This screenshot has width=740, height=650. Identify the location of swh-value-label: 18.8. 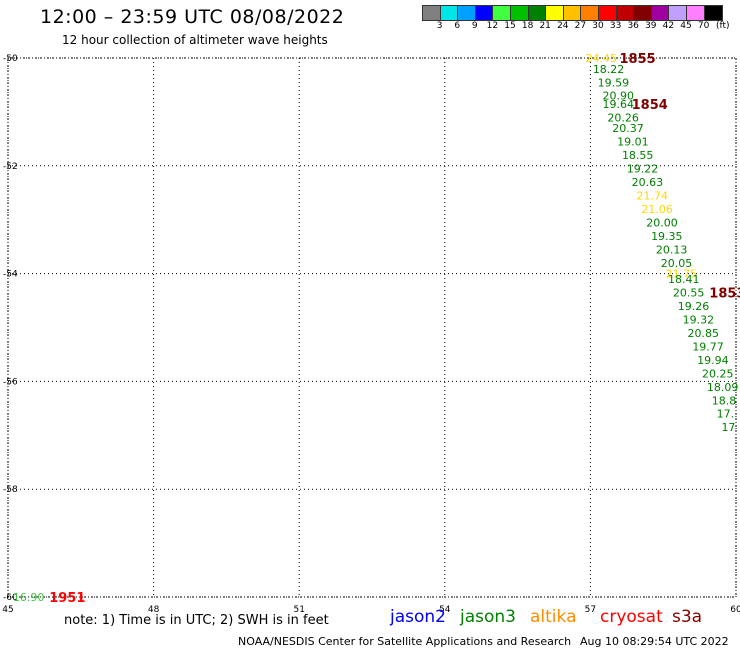
(724, 400).